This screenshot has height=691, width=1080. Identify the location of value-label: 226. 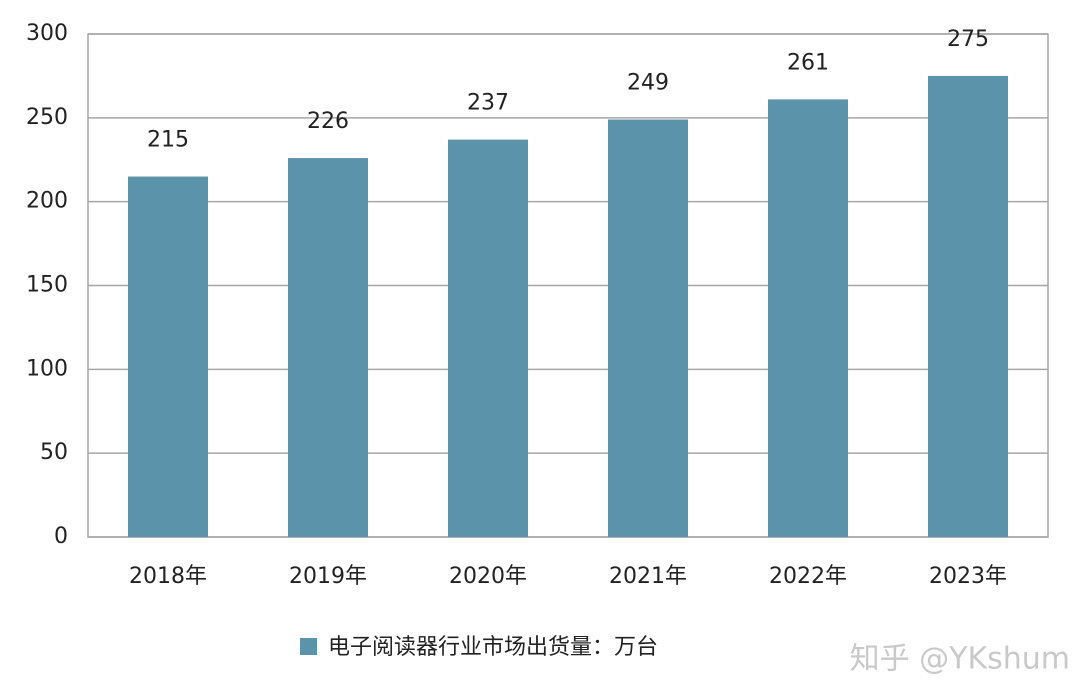
(328, 121).